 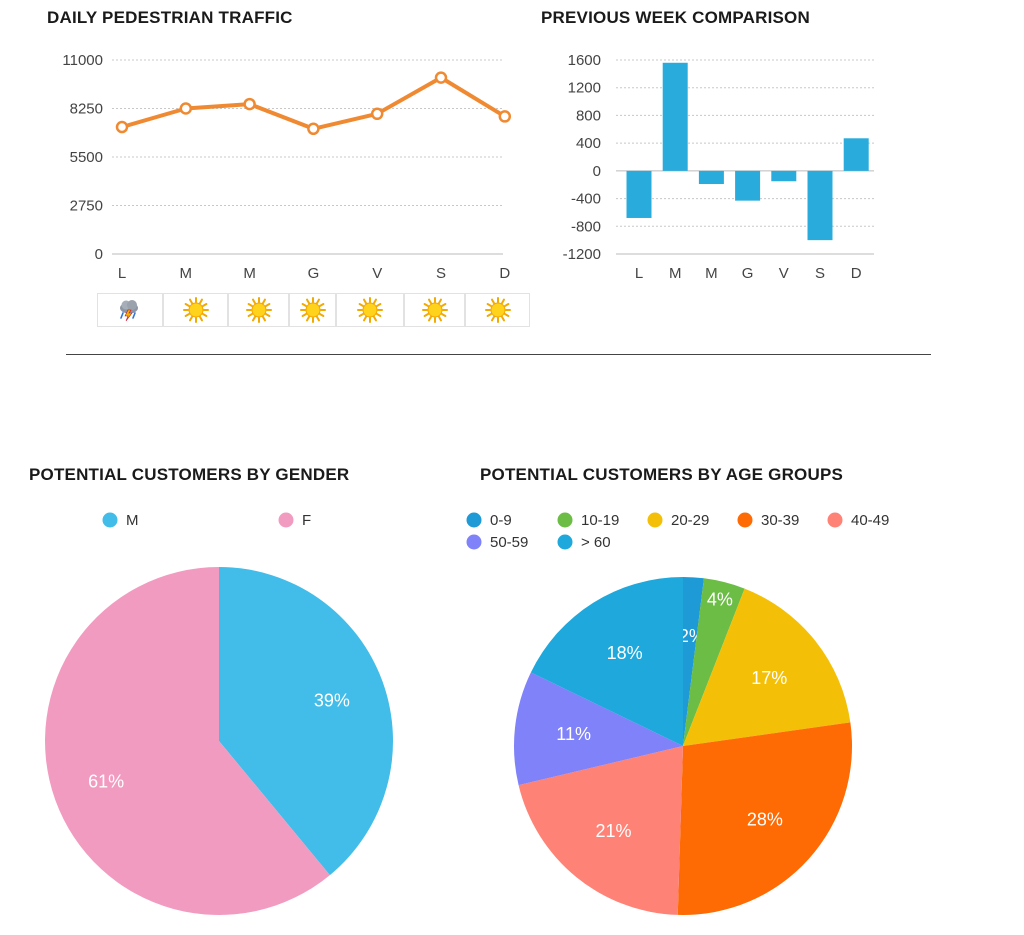 I want to click on bar-x-tick-label: S, so click(x=820, y=273).